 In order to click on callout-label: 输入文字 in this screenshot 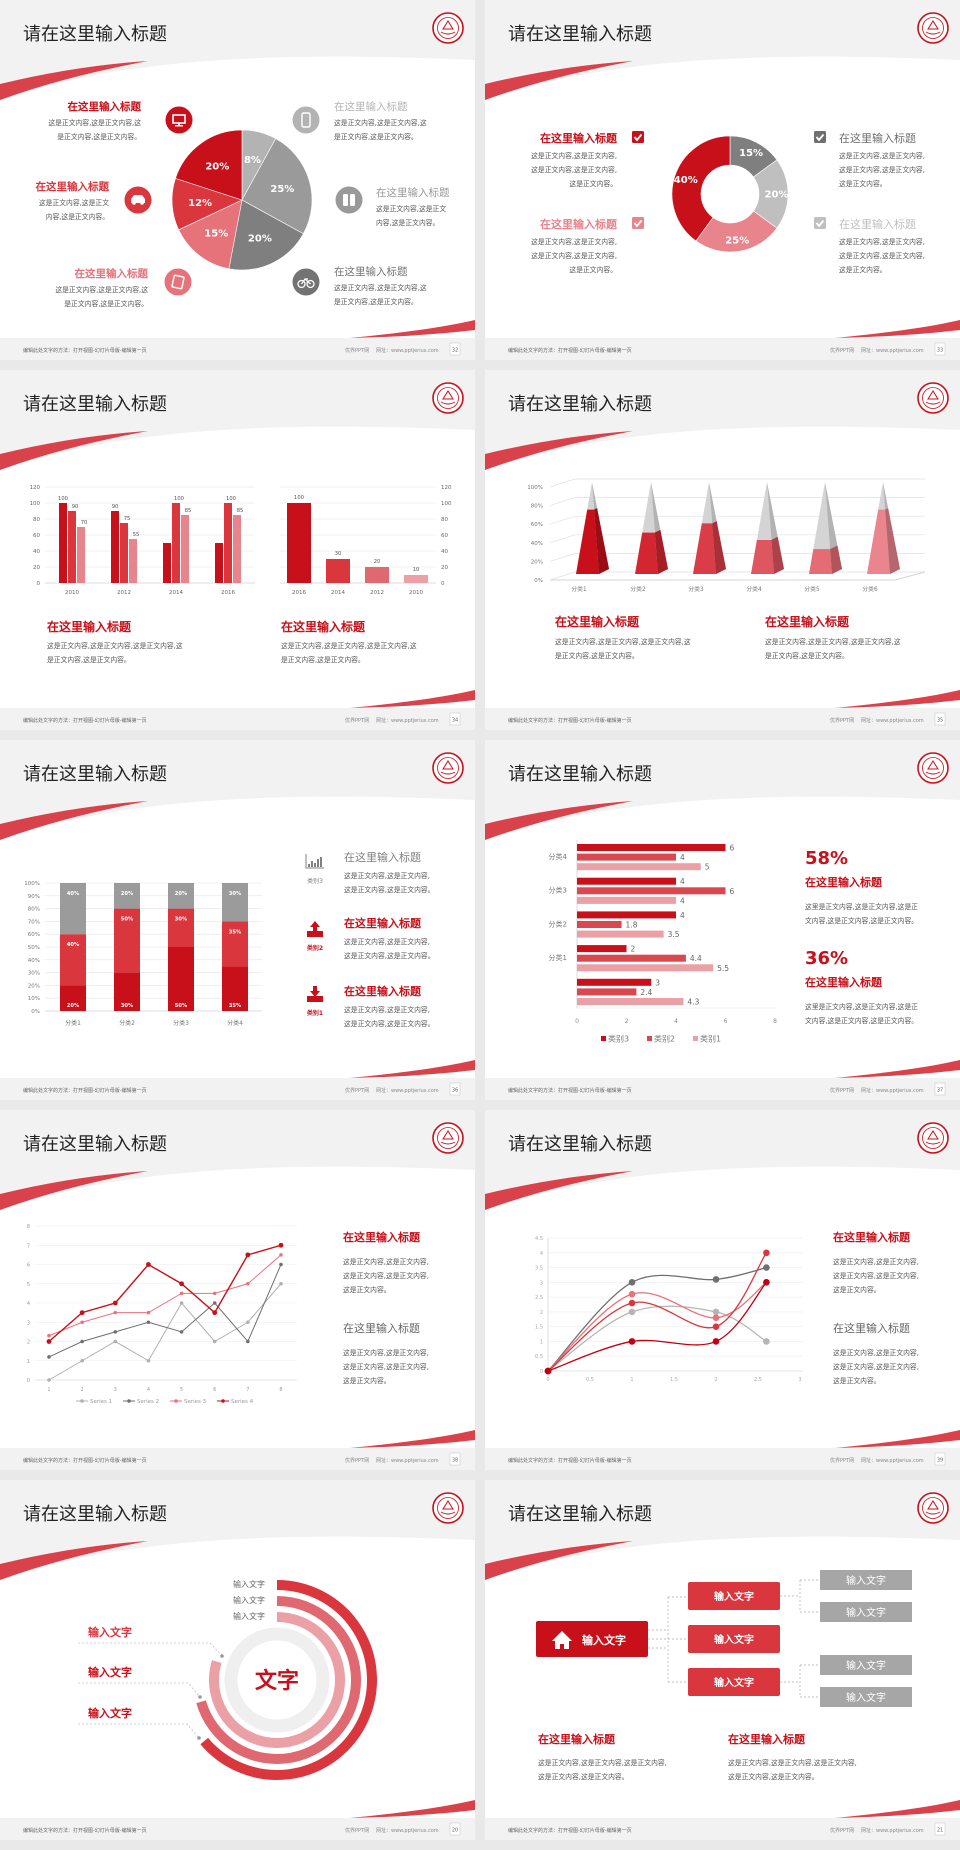, I will do `click(110, 1713)`.